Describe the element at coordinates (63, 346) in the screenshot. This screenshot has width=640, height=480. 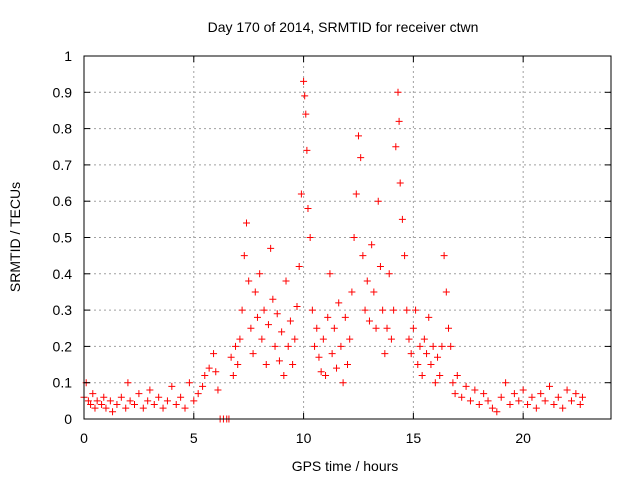
I see `y-tick-label: 0.2` at that location.